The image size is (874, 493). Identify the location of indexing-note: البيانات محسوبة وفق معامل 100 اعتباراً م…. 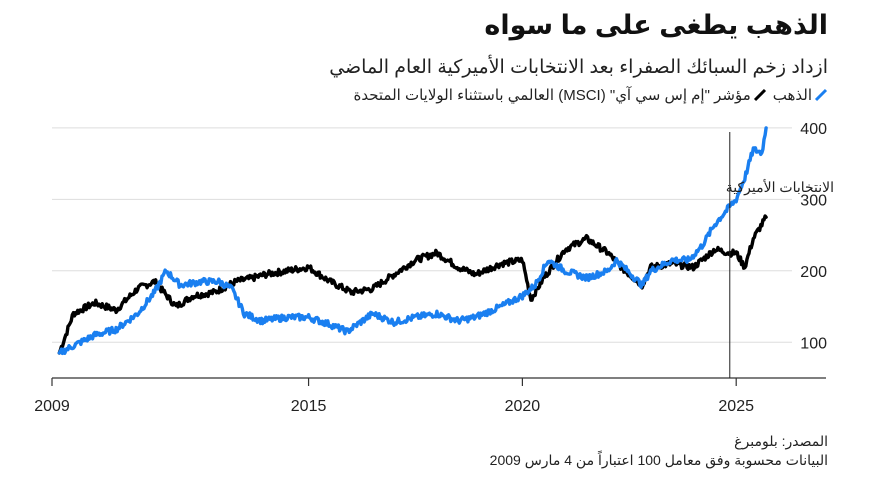
(658, 460).